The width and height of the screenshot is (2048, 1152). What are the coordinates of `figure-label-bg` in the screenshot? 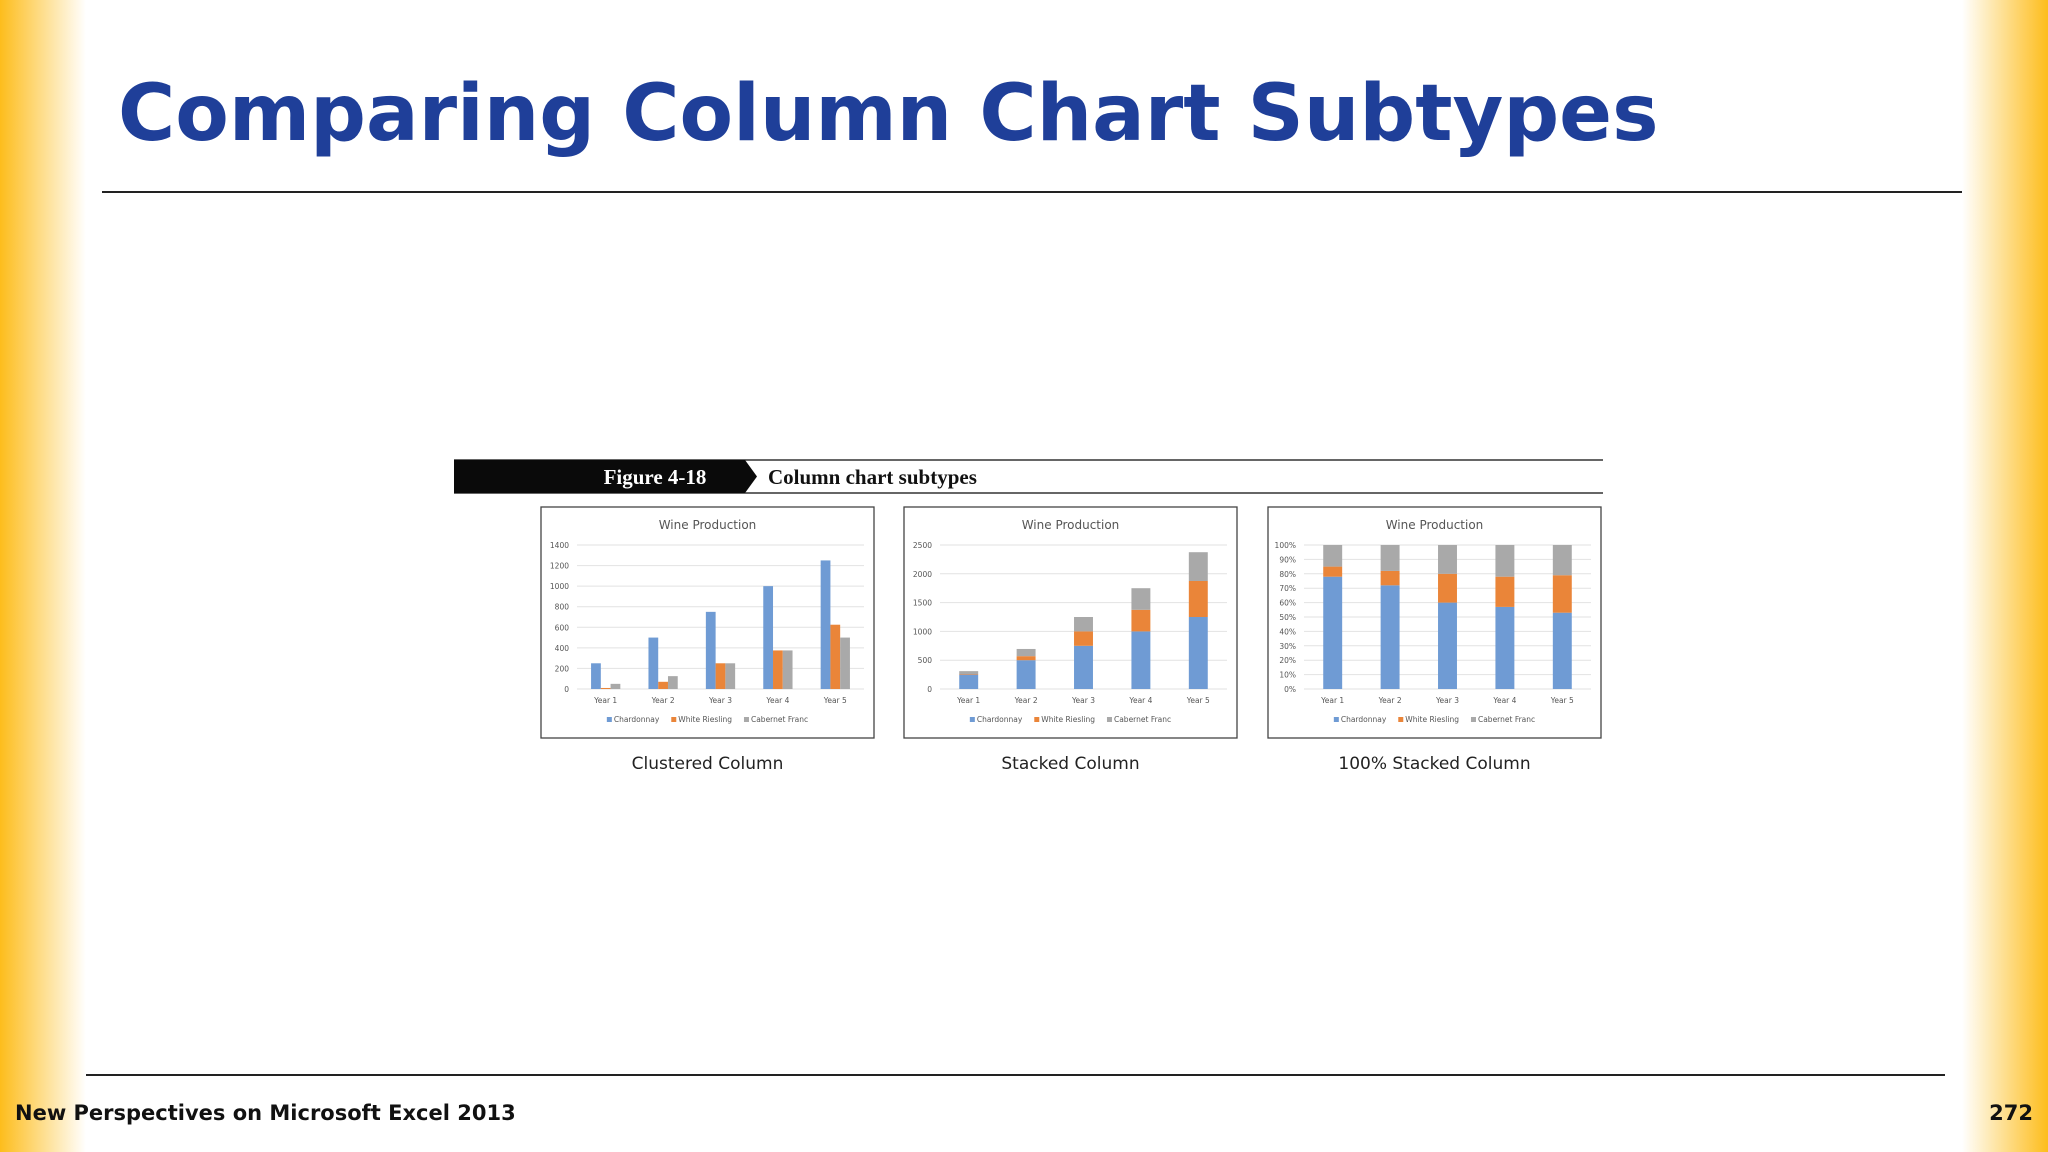 It's located at (605, 476).